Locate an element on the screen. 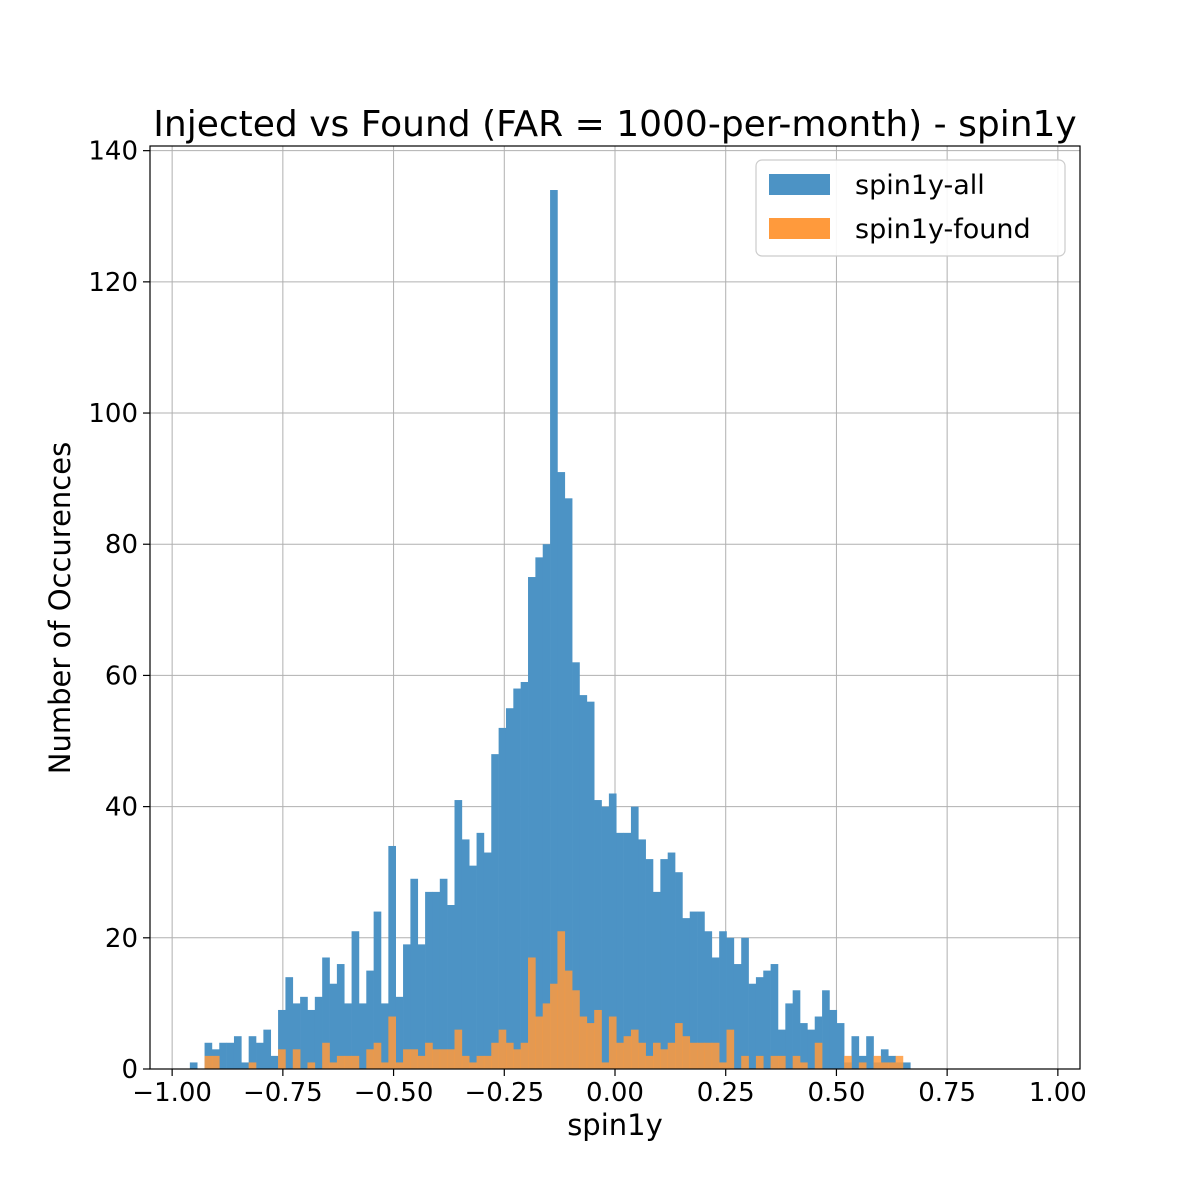  legend-label-found: spin1y-found is located at coordinates (943, 229).